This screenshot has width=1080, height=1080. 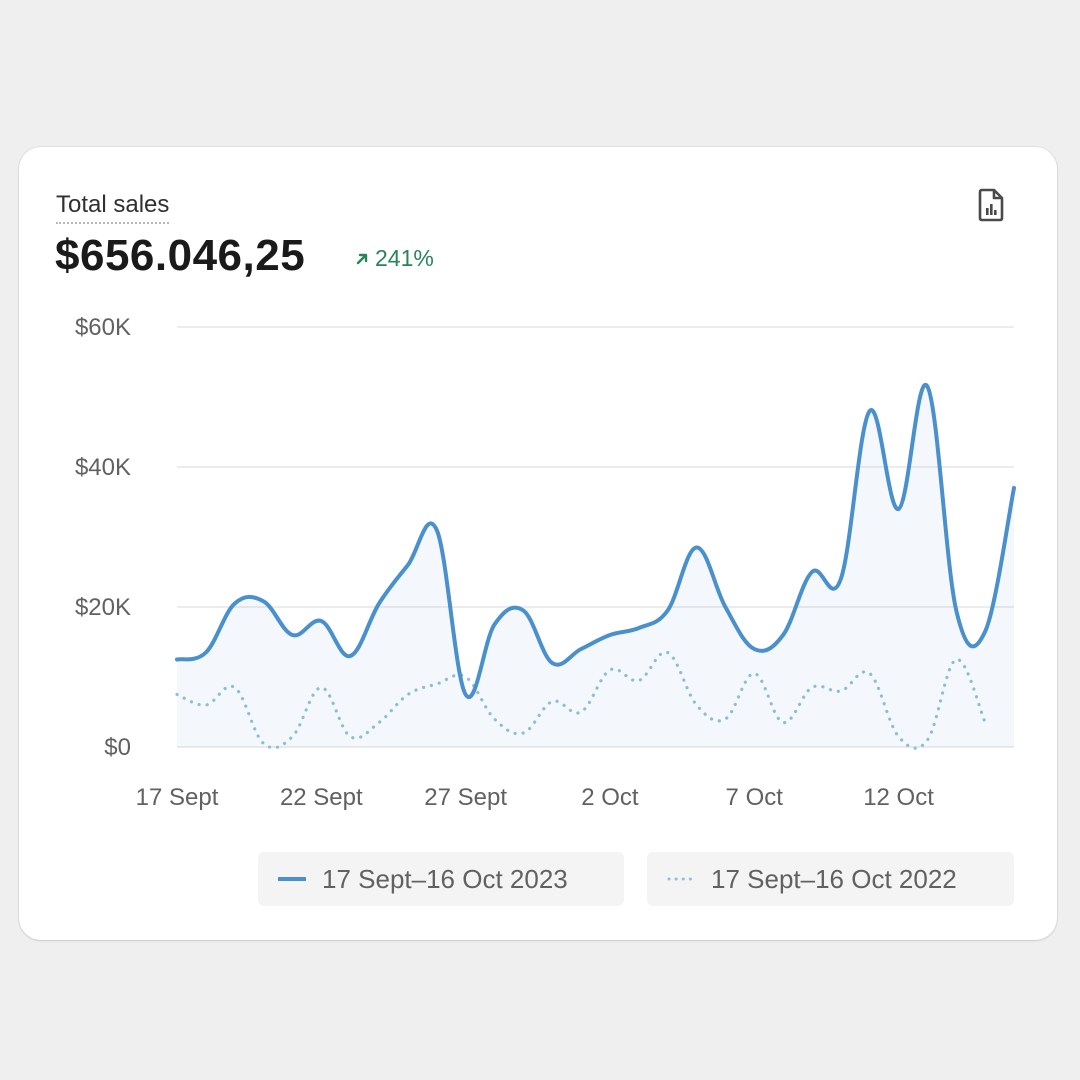 I want to click on x-tick-label: 2 Oct, so click(x=610, y=797).